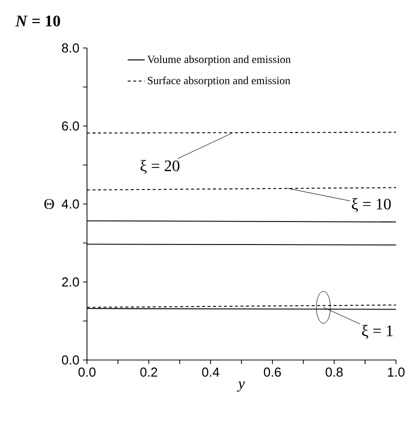 Image resolution: width=419 pixels, height=423 pixels. Describe the element at coordinates (377, 331) in the screenshot. I see `annotation: ξ = 1` at that location.